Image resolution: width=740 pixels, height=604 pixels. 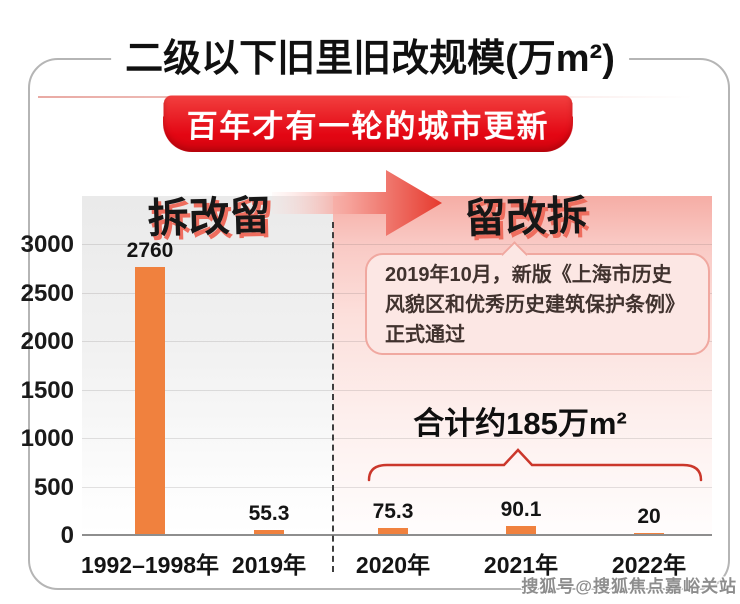 I want to click on x-axis-category-label: 2019年, so click(x=269, y=565).